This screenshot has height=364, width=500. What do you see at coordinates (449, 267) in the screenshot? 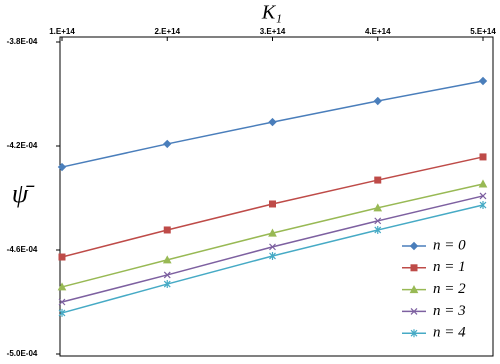
I see `legend-label: n = 1` at bounding box center [449, 267].